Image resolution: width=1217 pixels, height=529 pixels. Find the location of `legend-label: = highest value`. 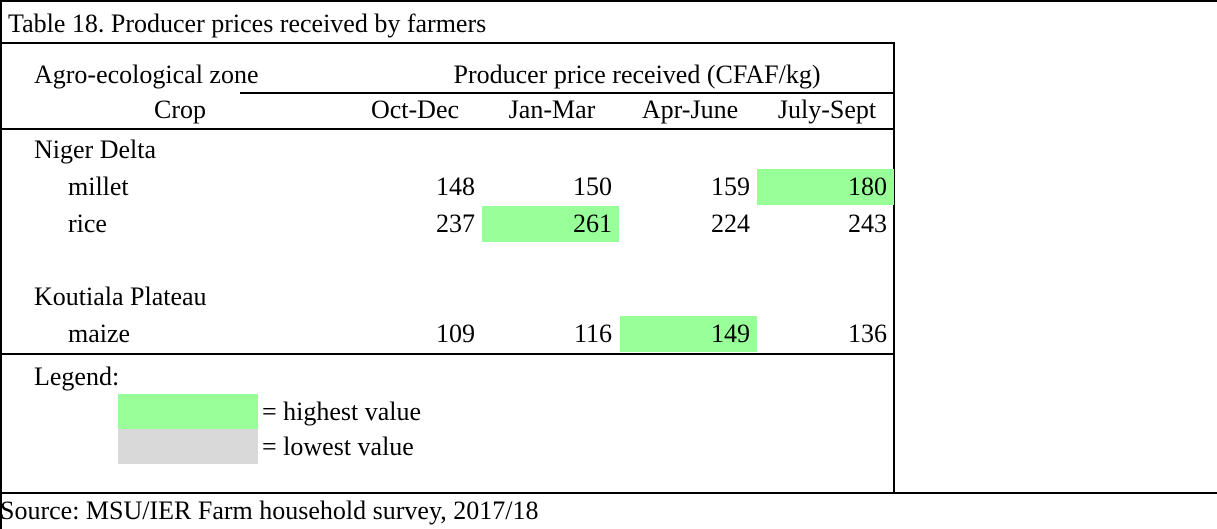

legend-label: = highest value is located at coordinates (342, 411).